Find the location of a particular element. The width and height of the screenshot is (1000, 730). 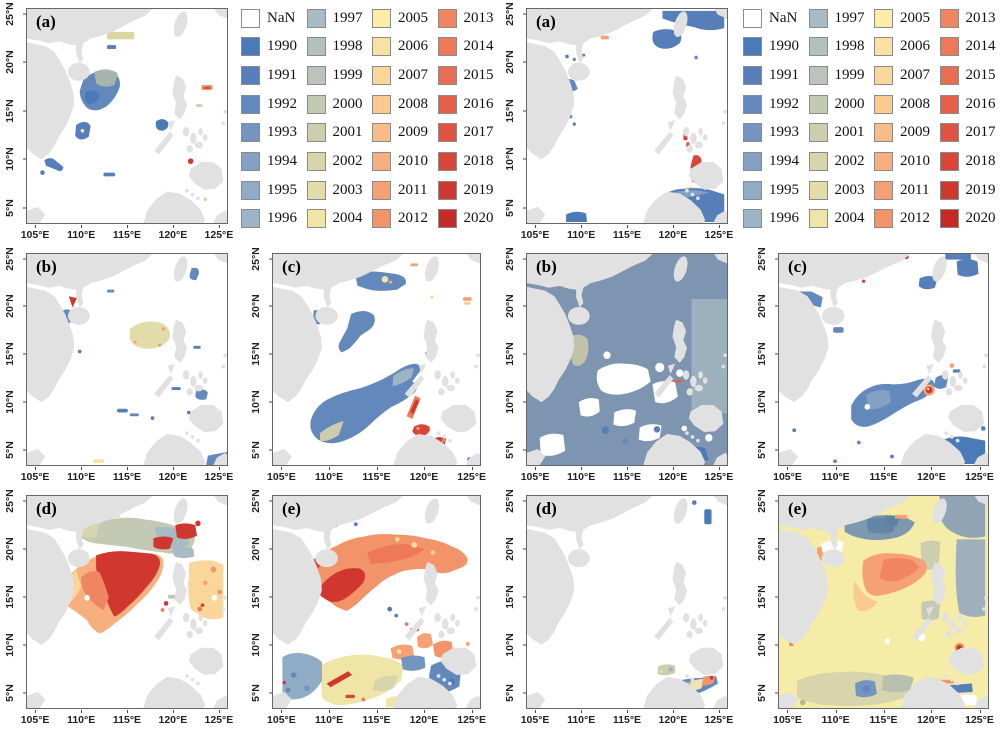

panel-label: (c) is located at coordinates (291, 266).